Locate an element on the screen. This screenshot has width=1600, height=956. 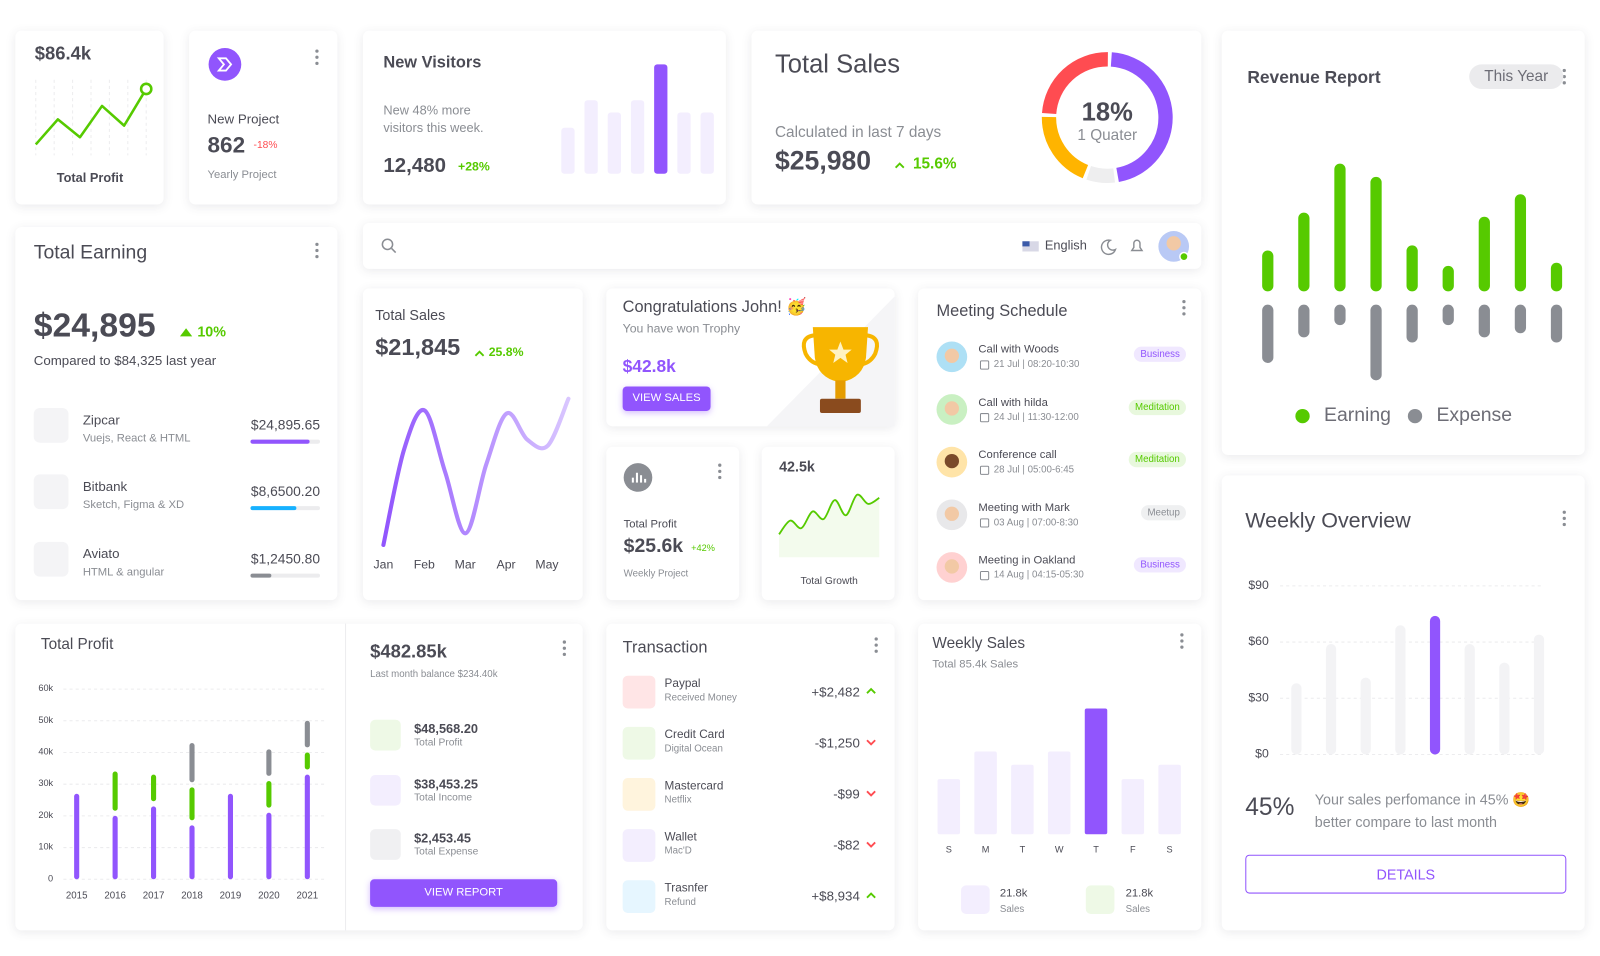
card-title: Weekly Overview is located at coordinates (1328, 521).